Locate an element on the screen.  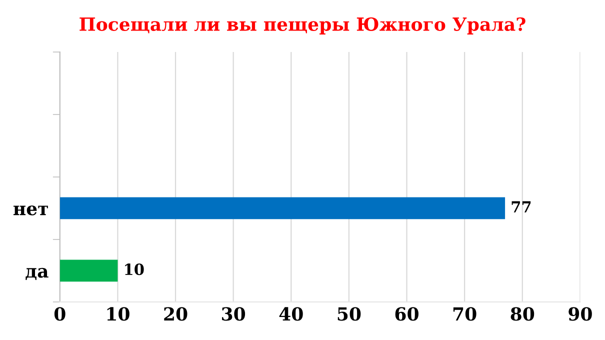
chart-title: Посещали ли вы пещеры Южного Урала? is located at coordinates (303, 25).